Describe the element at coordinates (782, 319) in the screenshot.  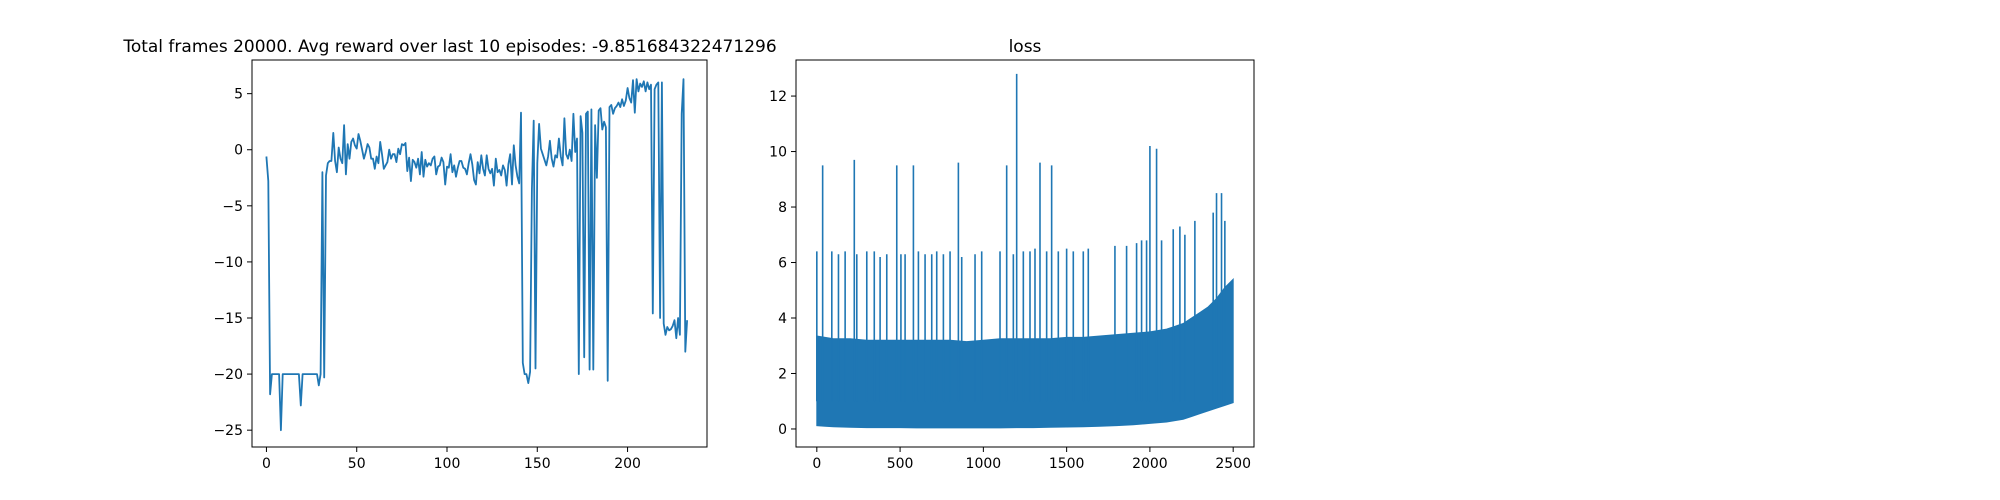
I see `y-tick-label: 4` at that location.